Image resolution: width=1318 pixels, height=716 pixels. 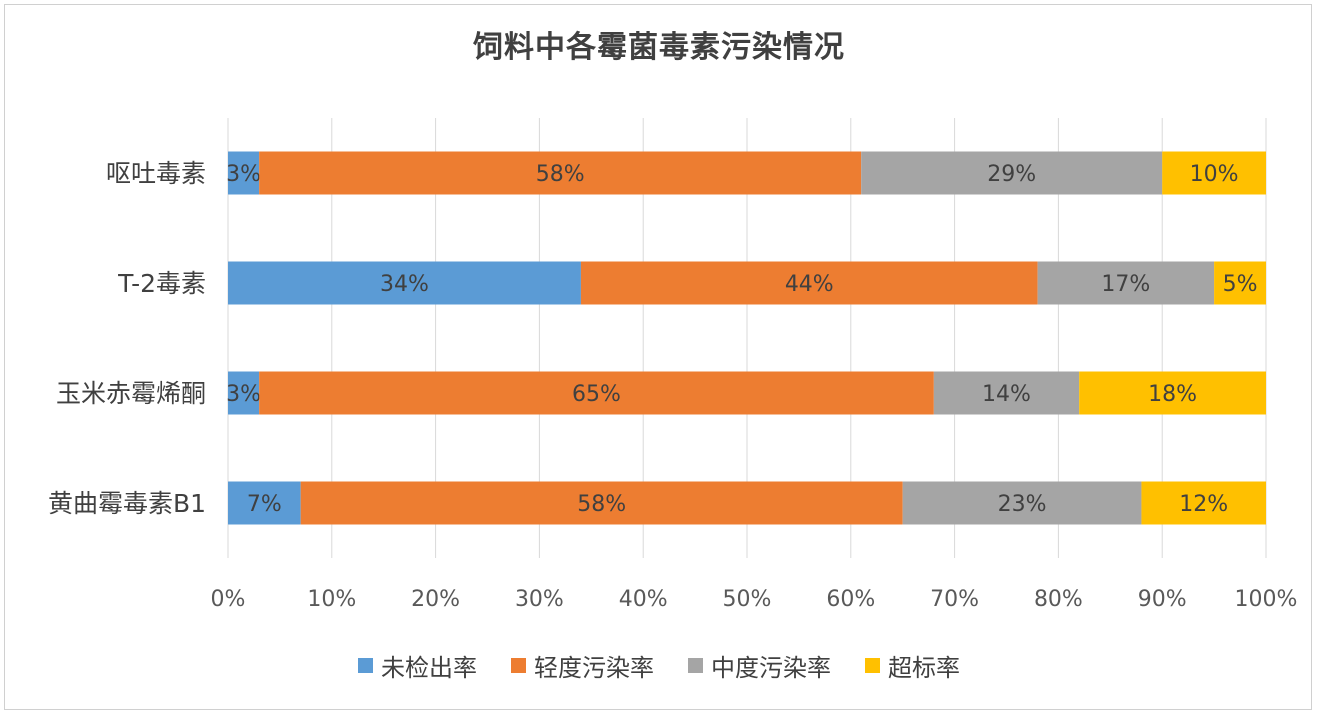 I want to click on x-tick-label: 30%, so click(x=539, y=599).